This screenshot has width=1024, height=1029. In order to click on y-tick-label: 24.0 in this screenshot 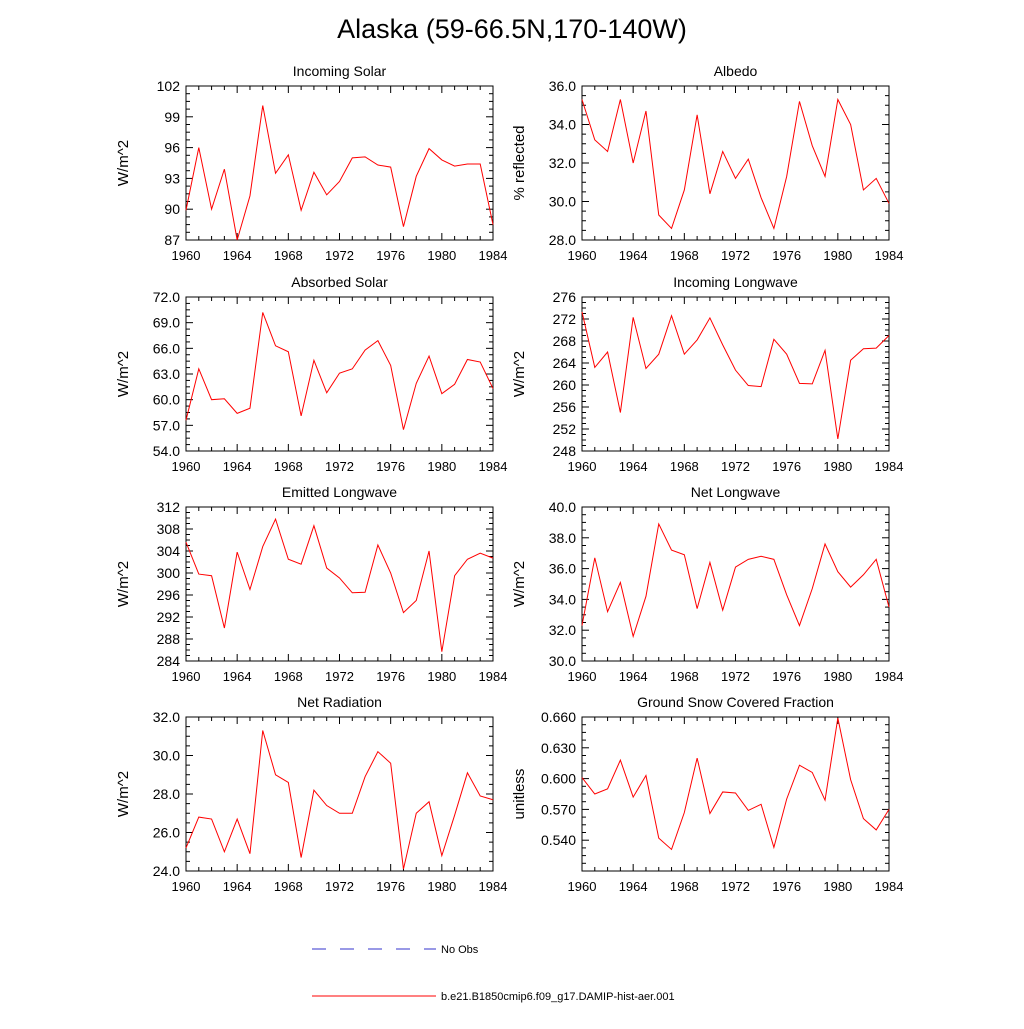, I will do `click(166, 871)`.